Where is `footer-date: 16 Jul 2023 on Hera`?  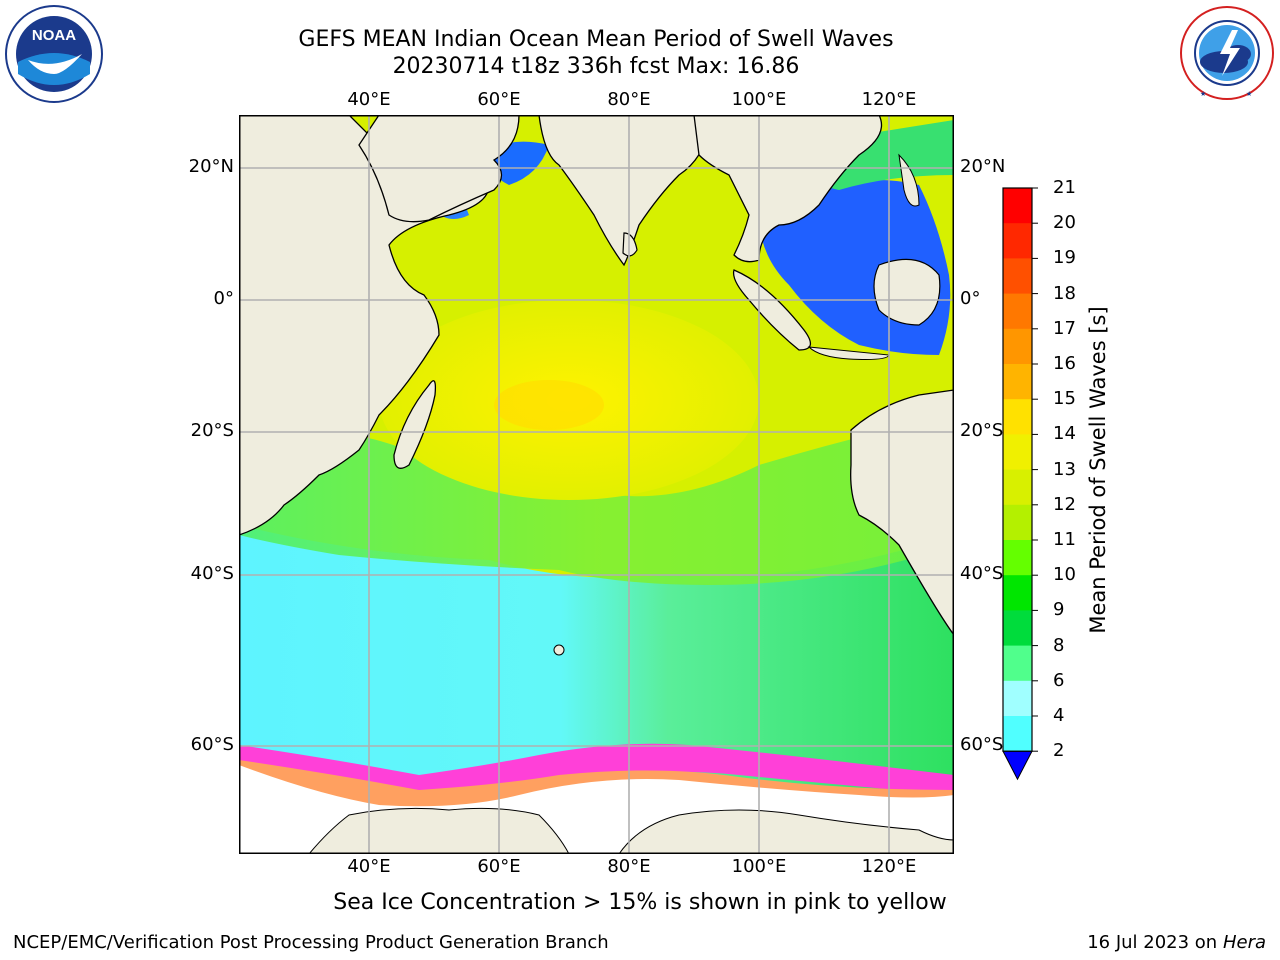
footer-date: 16 Jul 2023 on Hera is located at coordinates (1176, 943).